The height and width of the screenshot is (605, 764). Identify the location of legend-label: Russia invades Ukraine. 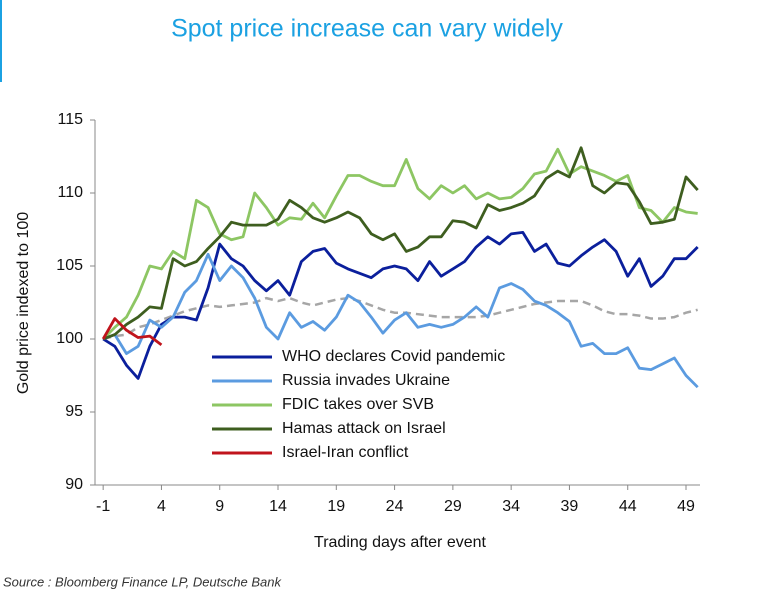
(366, 380).